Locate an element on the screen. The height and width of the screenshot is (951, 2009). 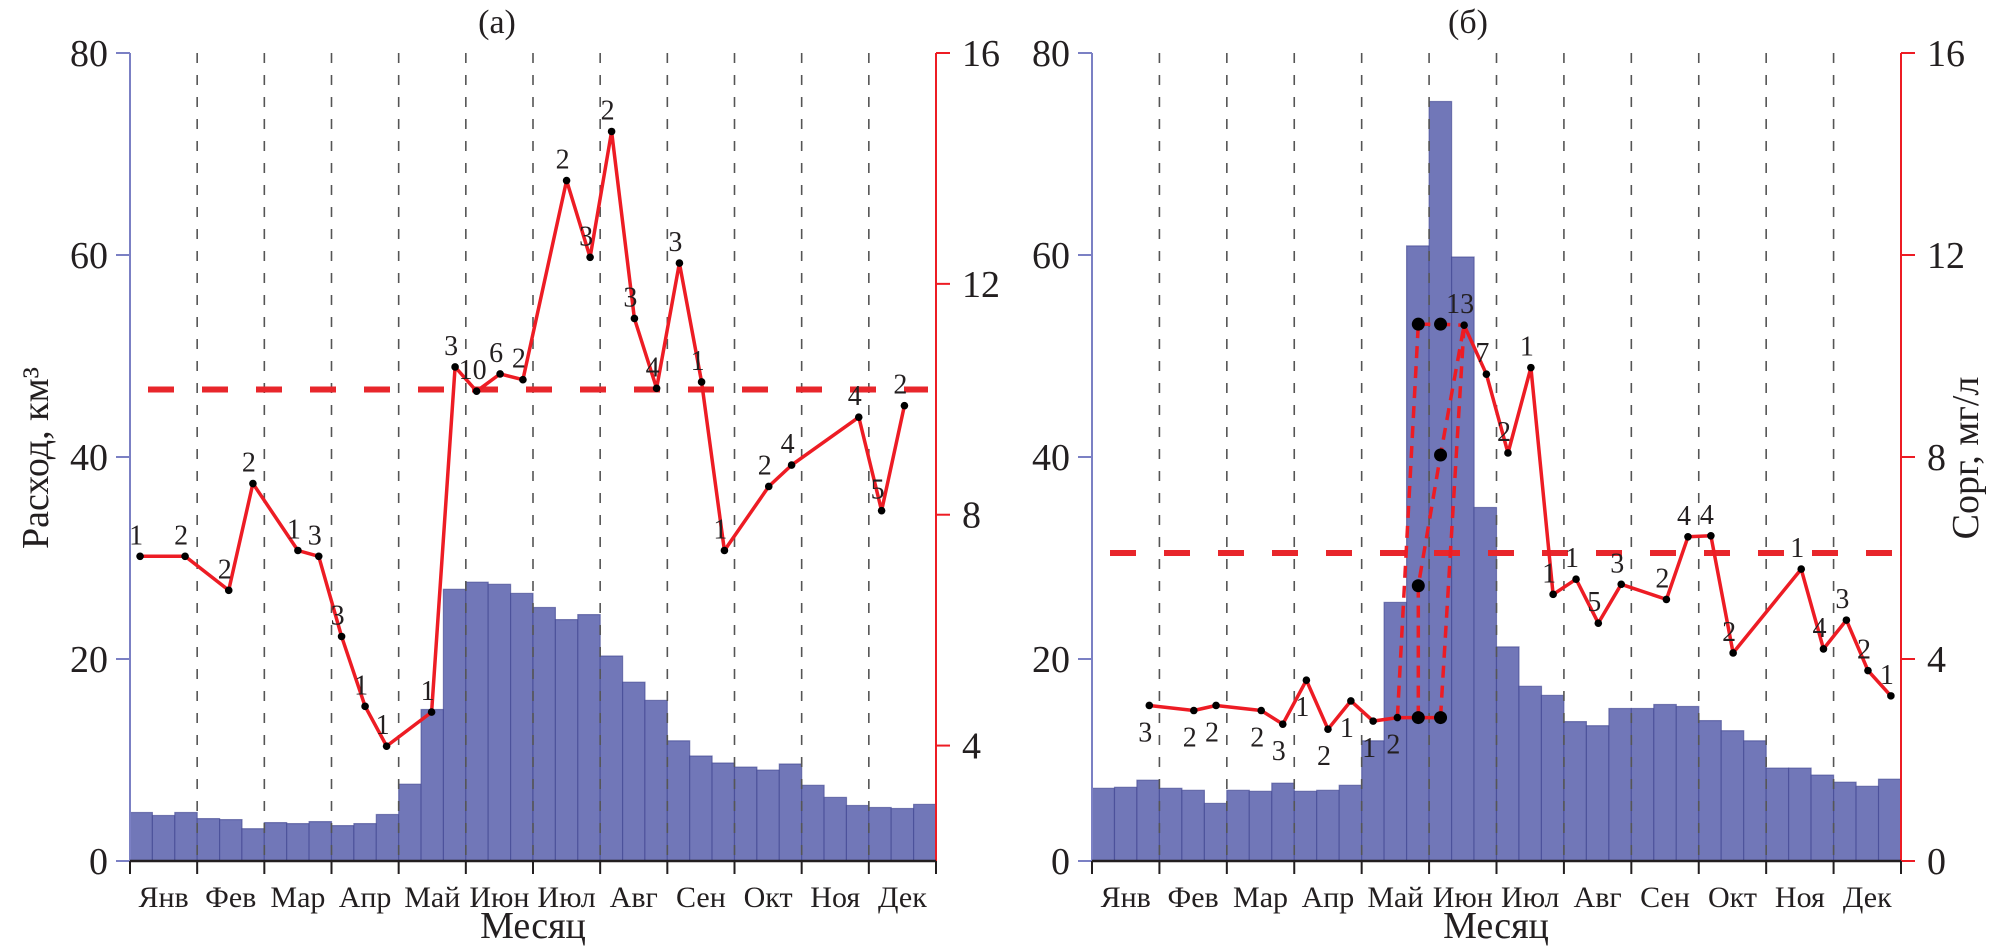
panel-a-title: (а) is located at coordinates (497, 22).